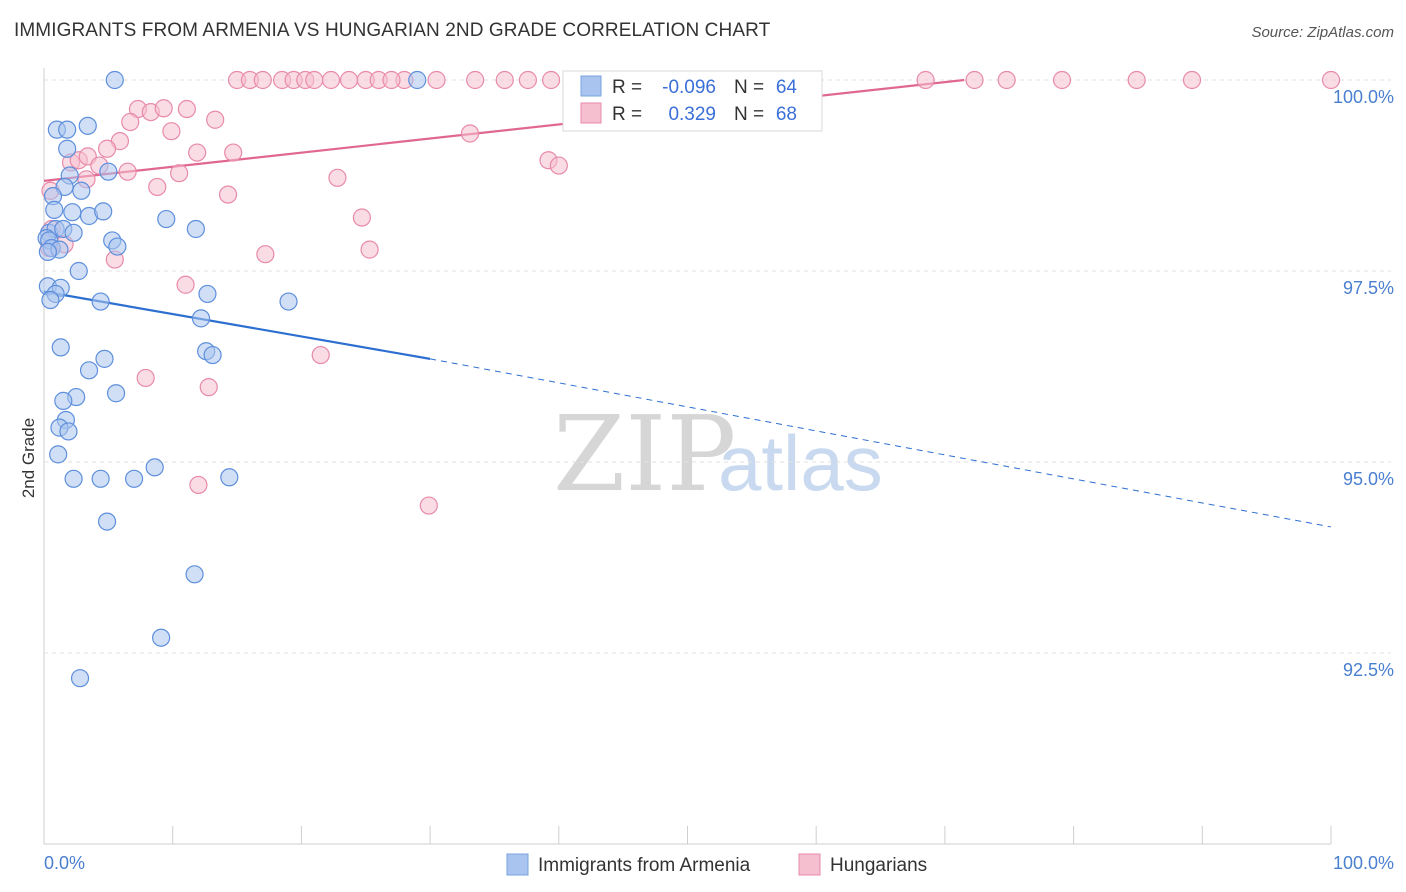  What do you see at coordinates (1368, 288) in the screenshot?
I see `y-tick-label: 97.5%` at bounding box center [1368, 288].